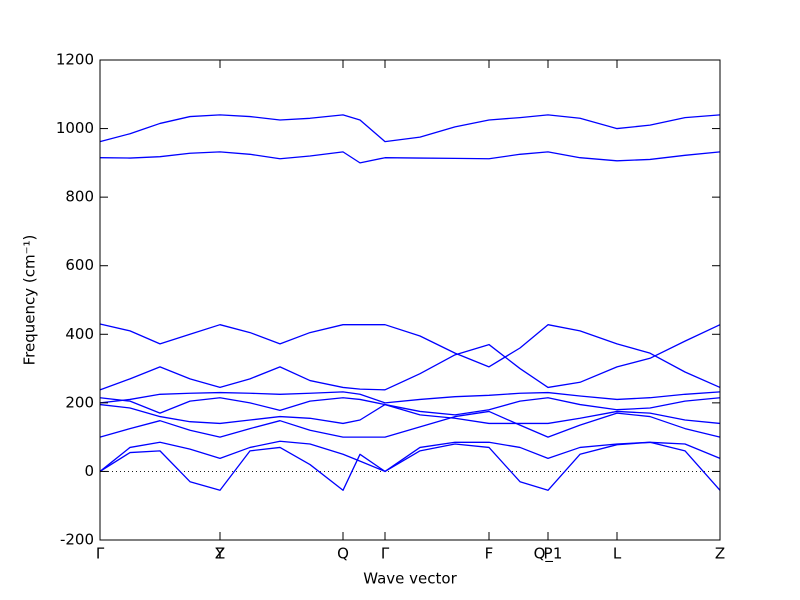 Image resolution: width=800 pixels, height=600 pixels. What do you see at coordinates (75, 128) in the screenshot?
I see `y-tick-label: 1000` at bounding box center [75, 128].